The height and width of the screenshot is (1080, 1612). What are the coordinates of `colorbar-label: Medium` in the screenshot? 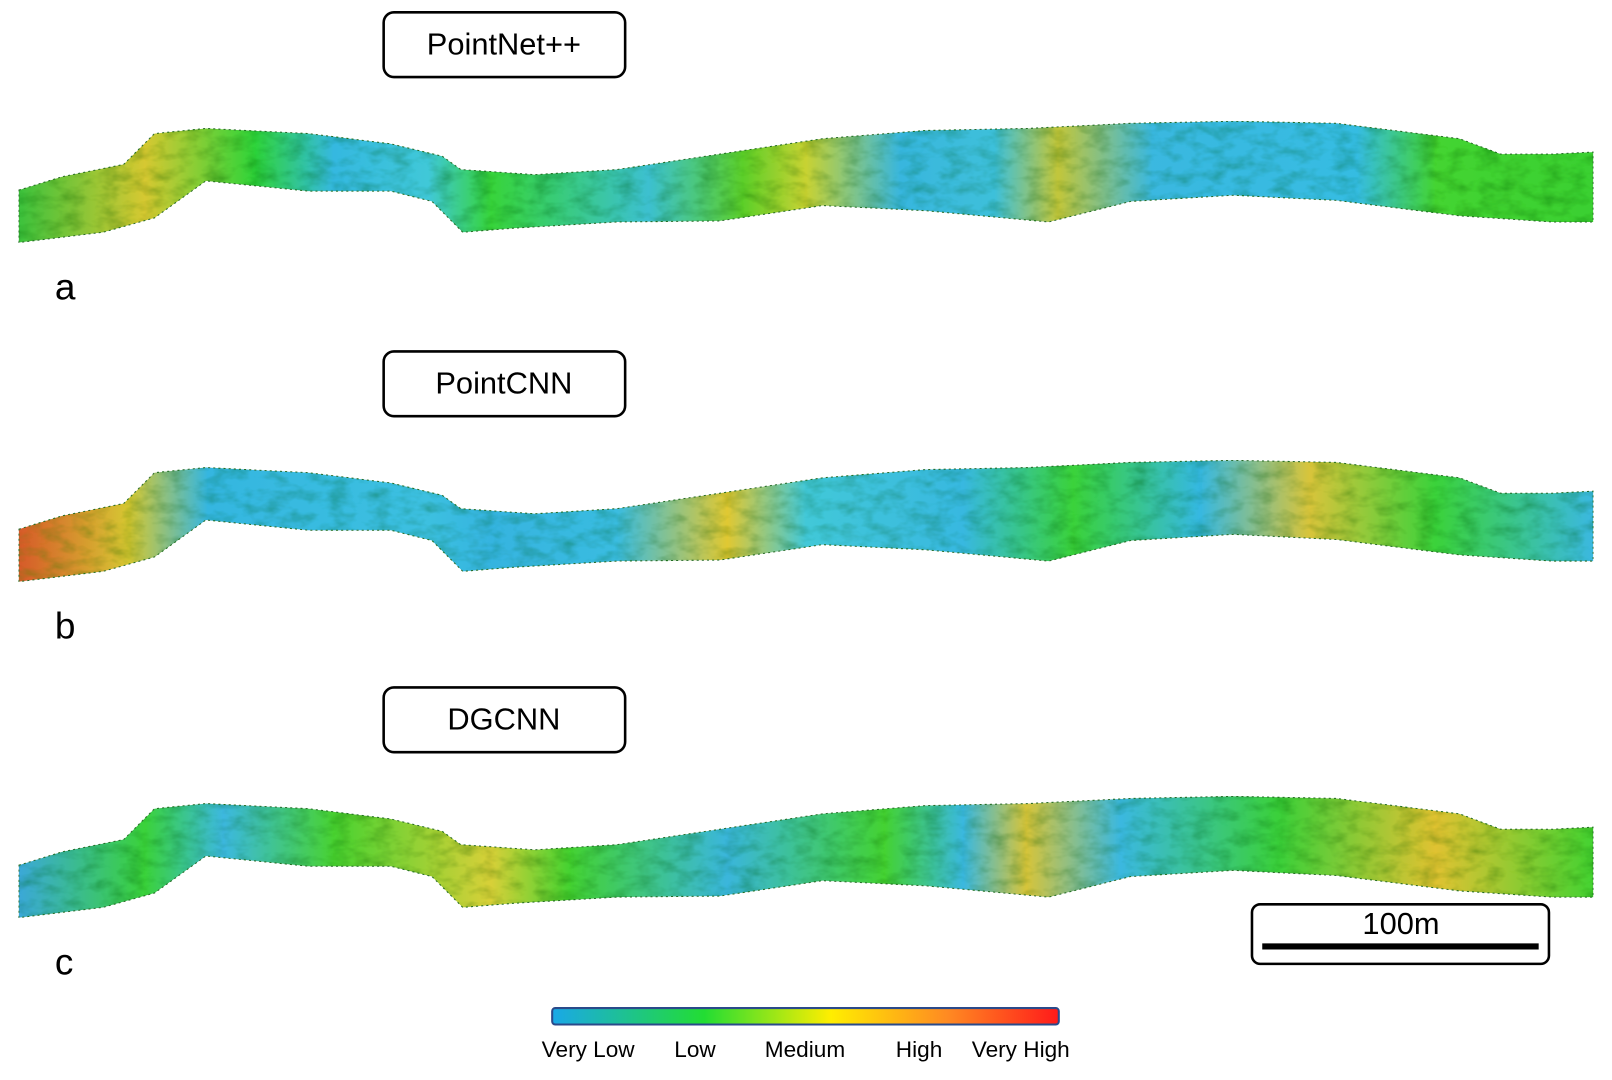 It's located at (805, 1049).